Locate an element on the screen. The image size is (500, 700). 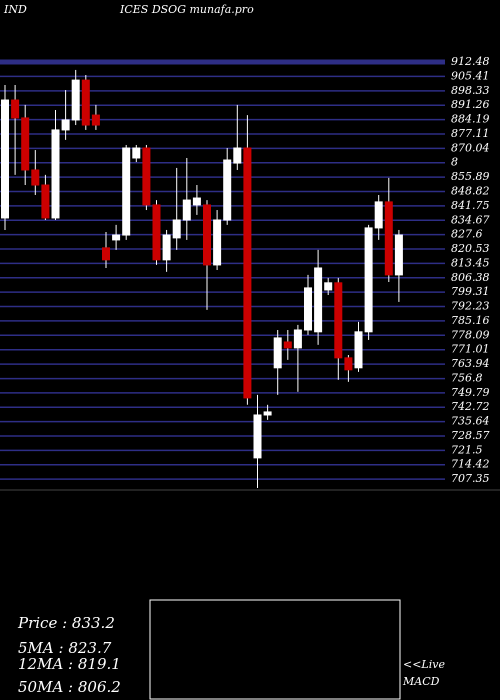
y-tick-label: 728.57 is located at coordinates (470, 435).